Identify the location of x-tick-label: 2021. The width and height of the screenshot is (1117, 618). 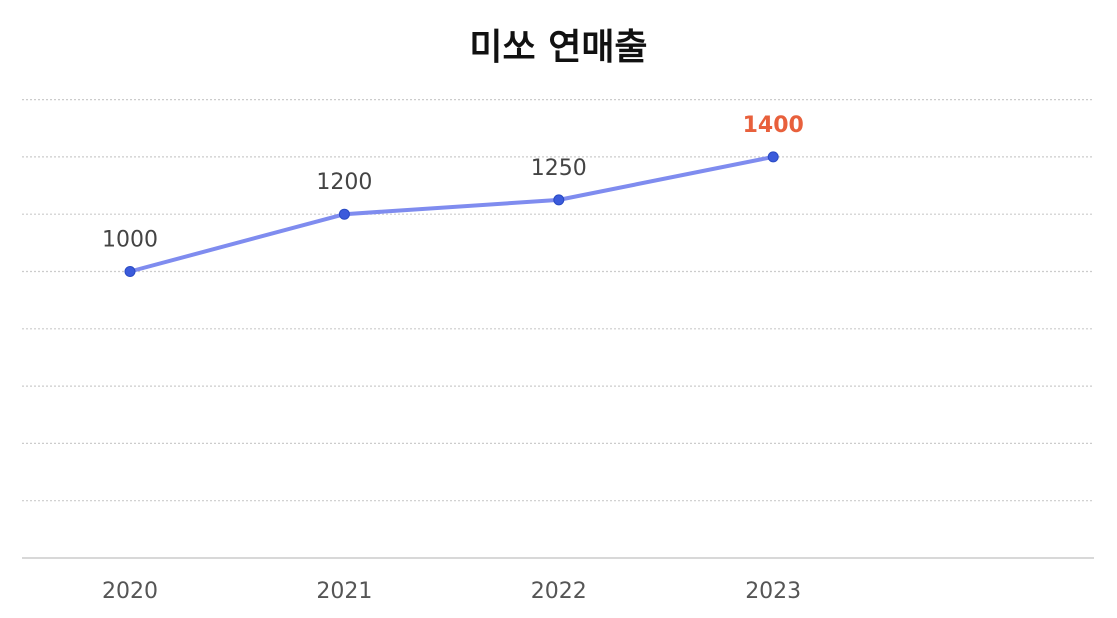
(344, 591).